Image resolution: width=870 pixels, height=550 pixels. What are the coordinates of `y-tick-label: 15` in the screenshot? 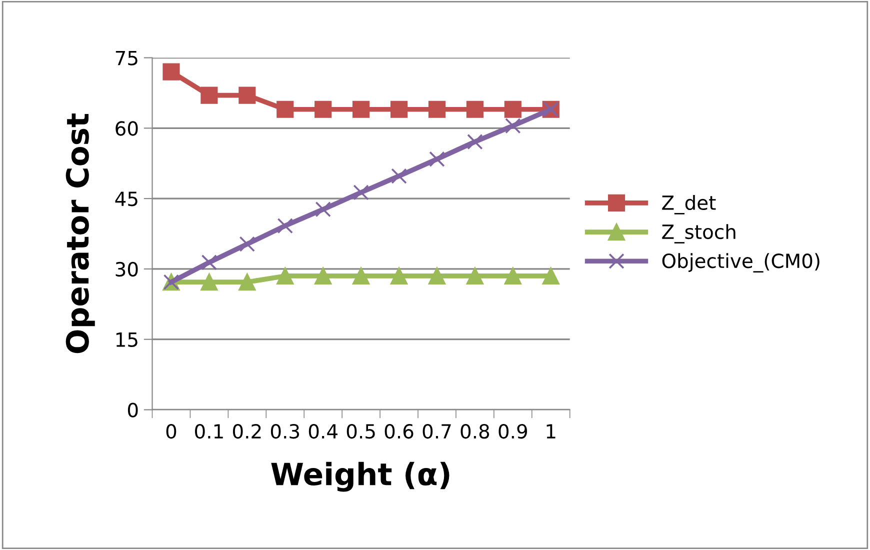 It's located at (127, 340).